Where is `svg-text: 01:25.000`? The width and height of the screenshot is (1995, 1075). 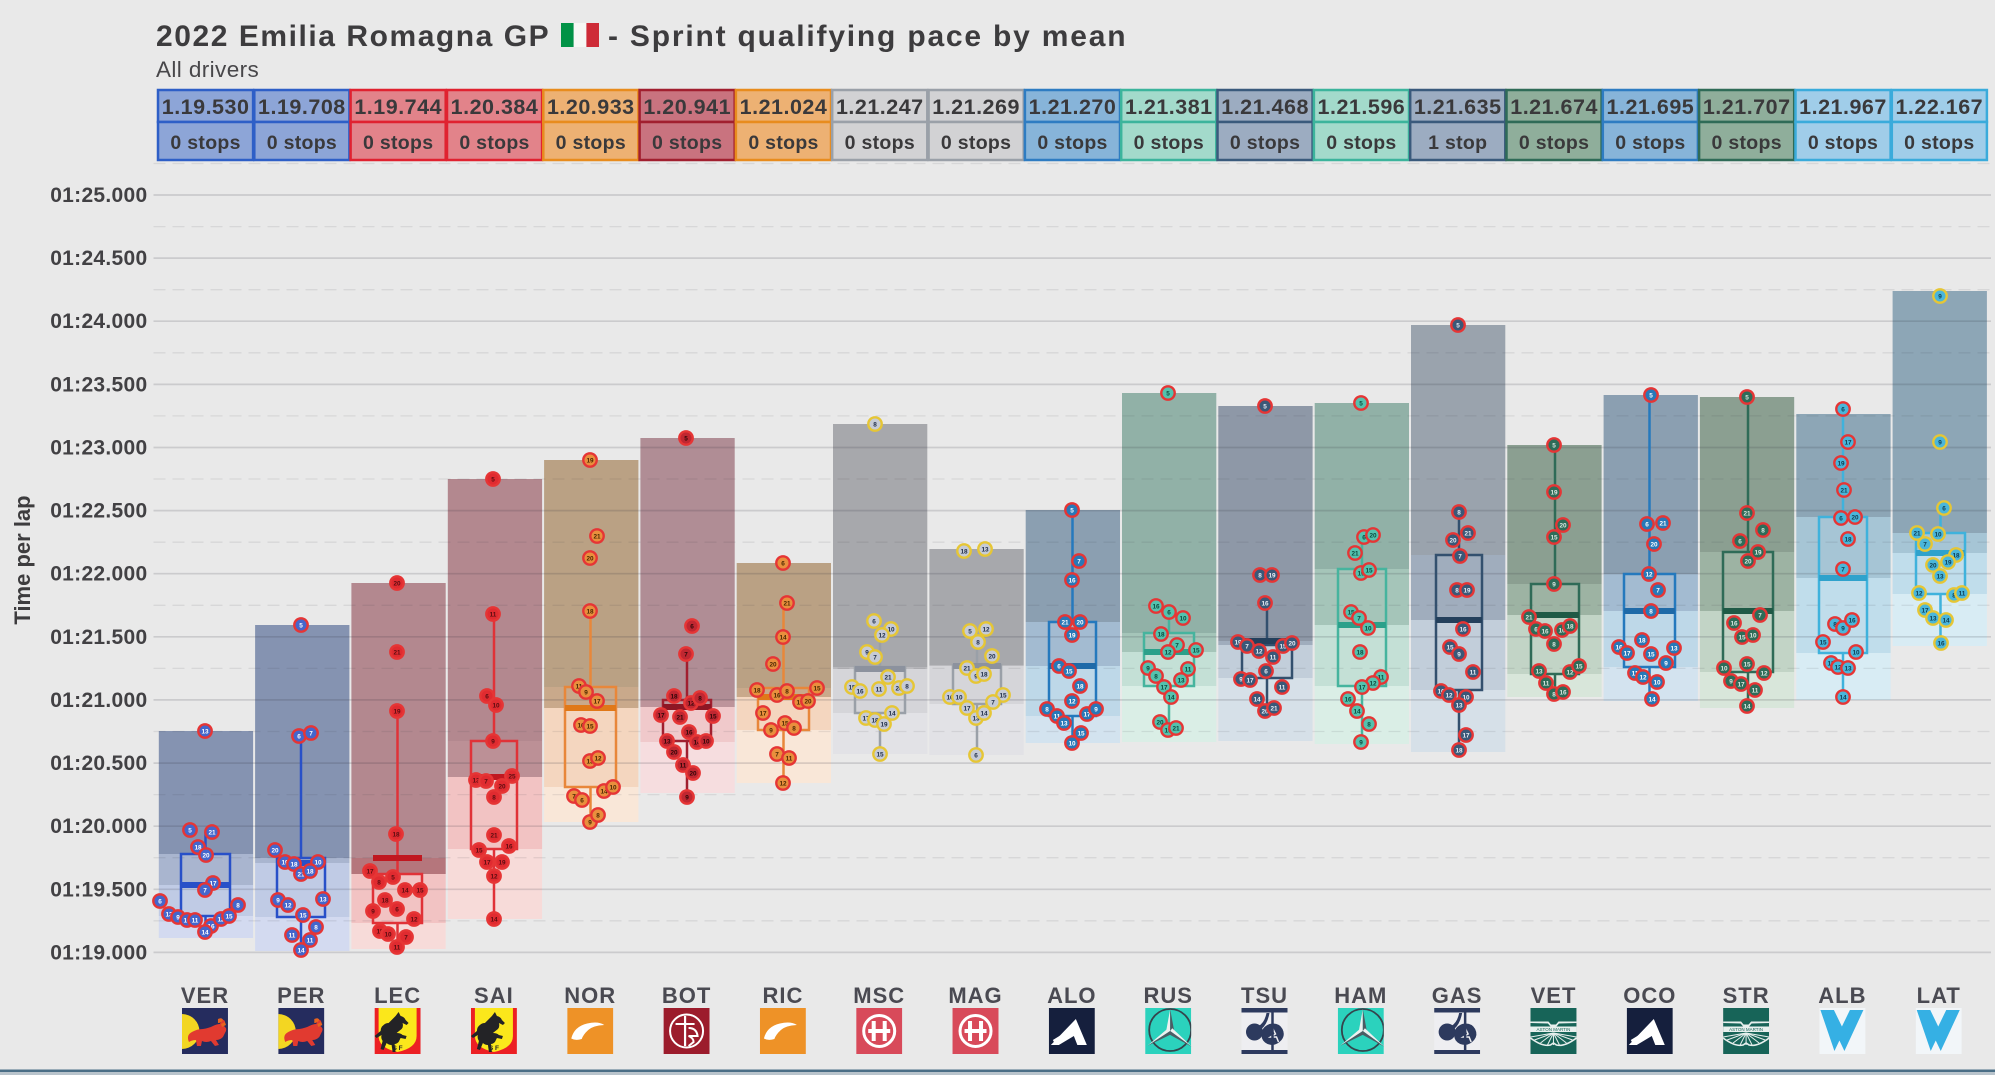
svg-text: 01:25.000 is located at coordinates (98, 195).